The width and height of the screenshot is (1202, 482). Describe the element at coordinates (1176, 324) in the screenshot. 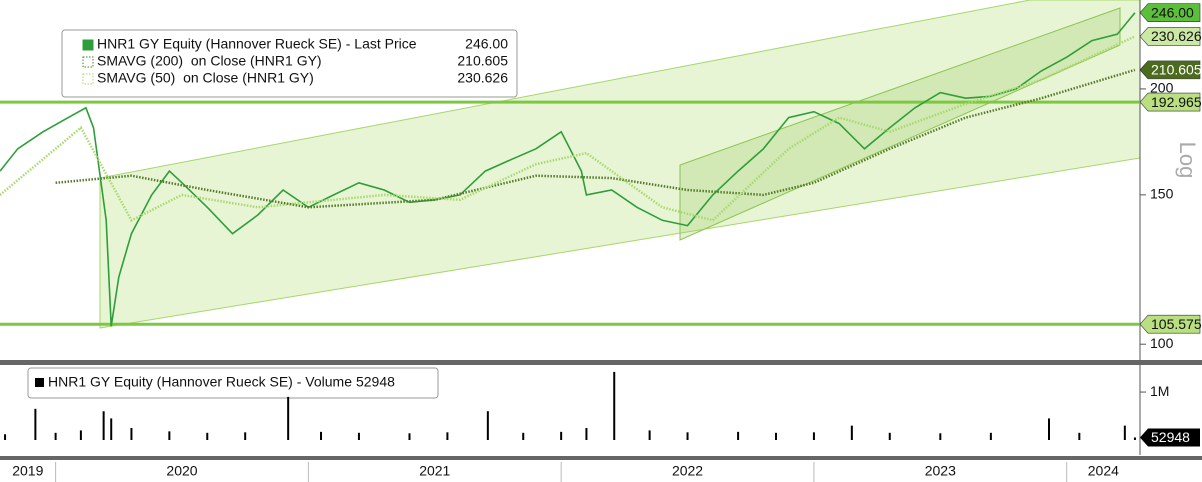

I see `price-tag-label: 105.575` at that location.